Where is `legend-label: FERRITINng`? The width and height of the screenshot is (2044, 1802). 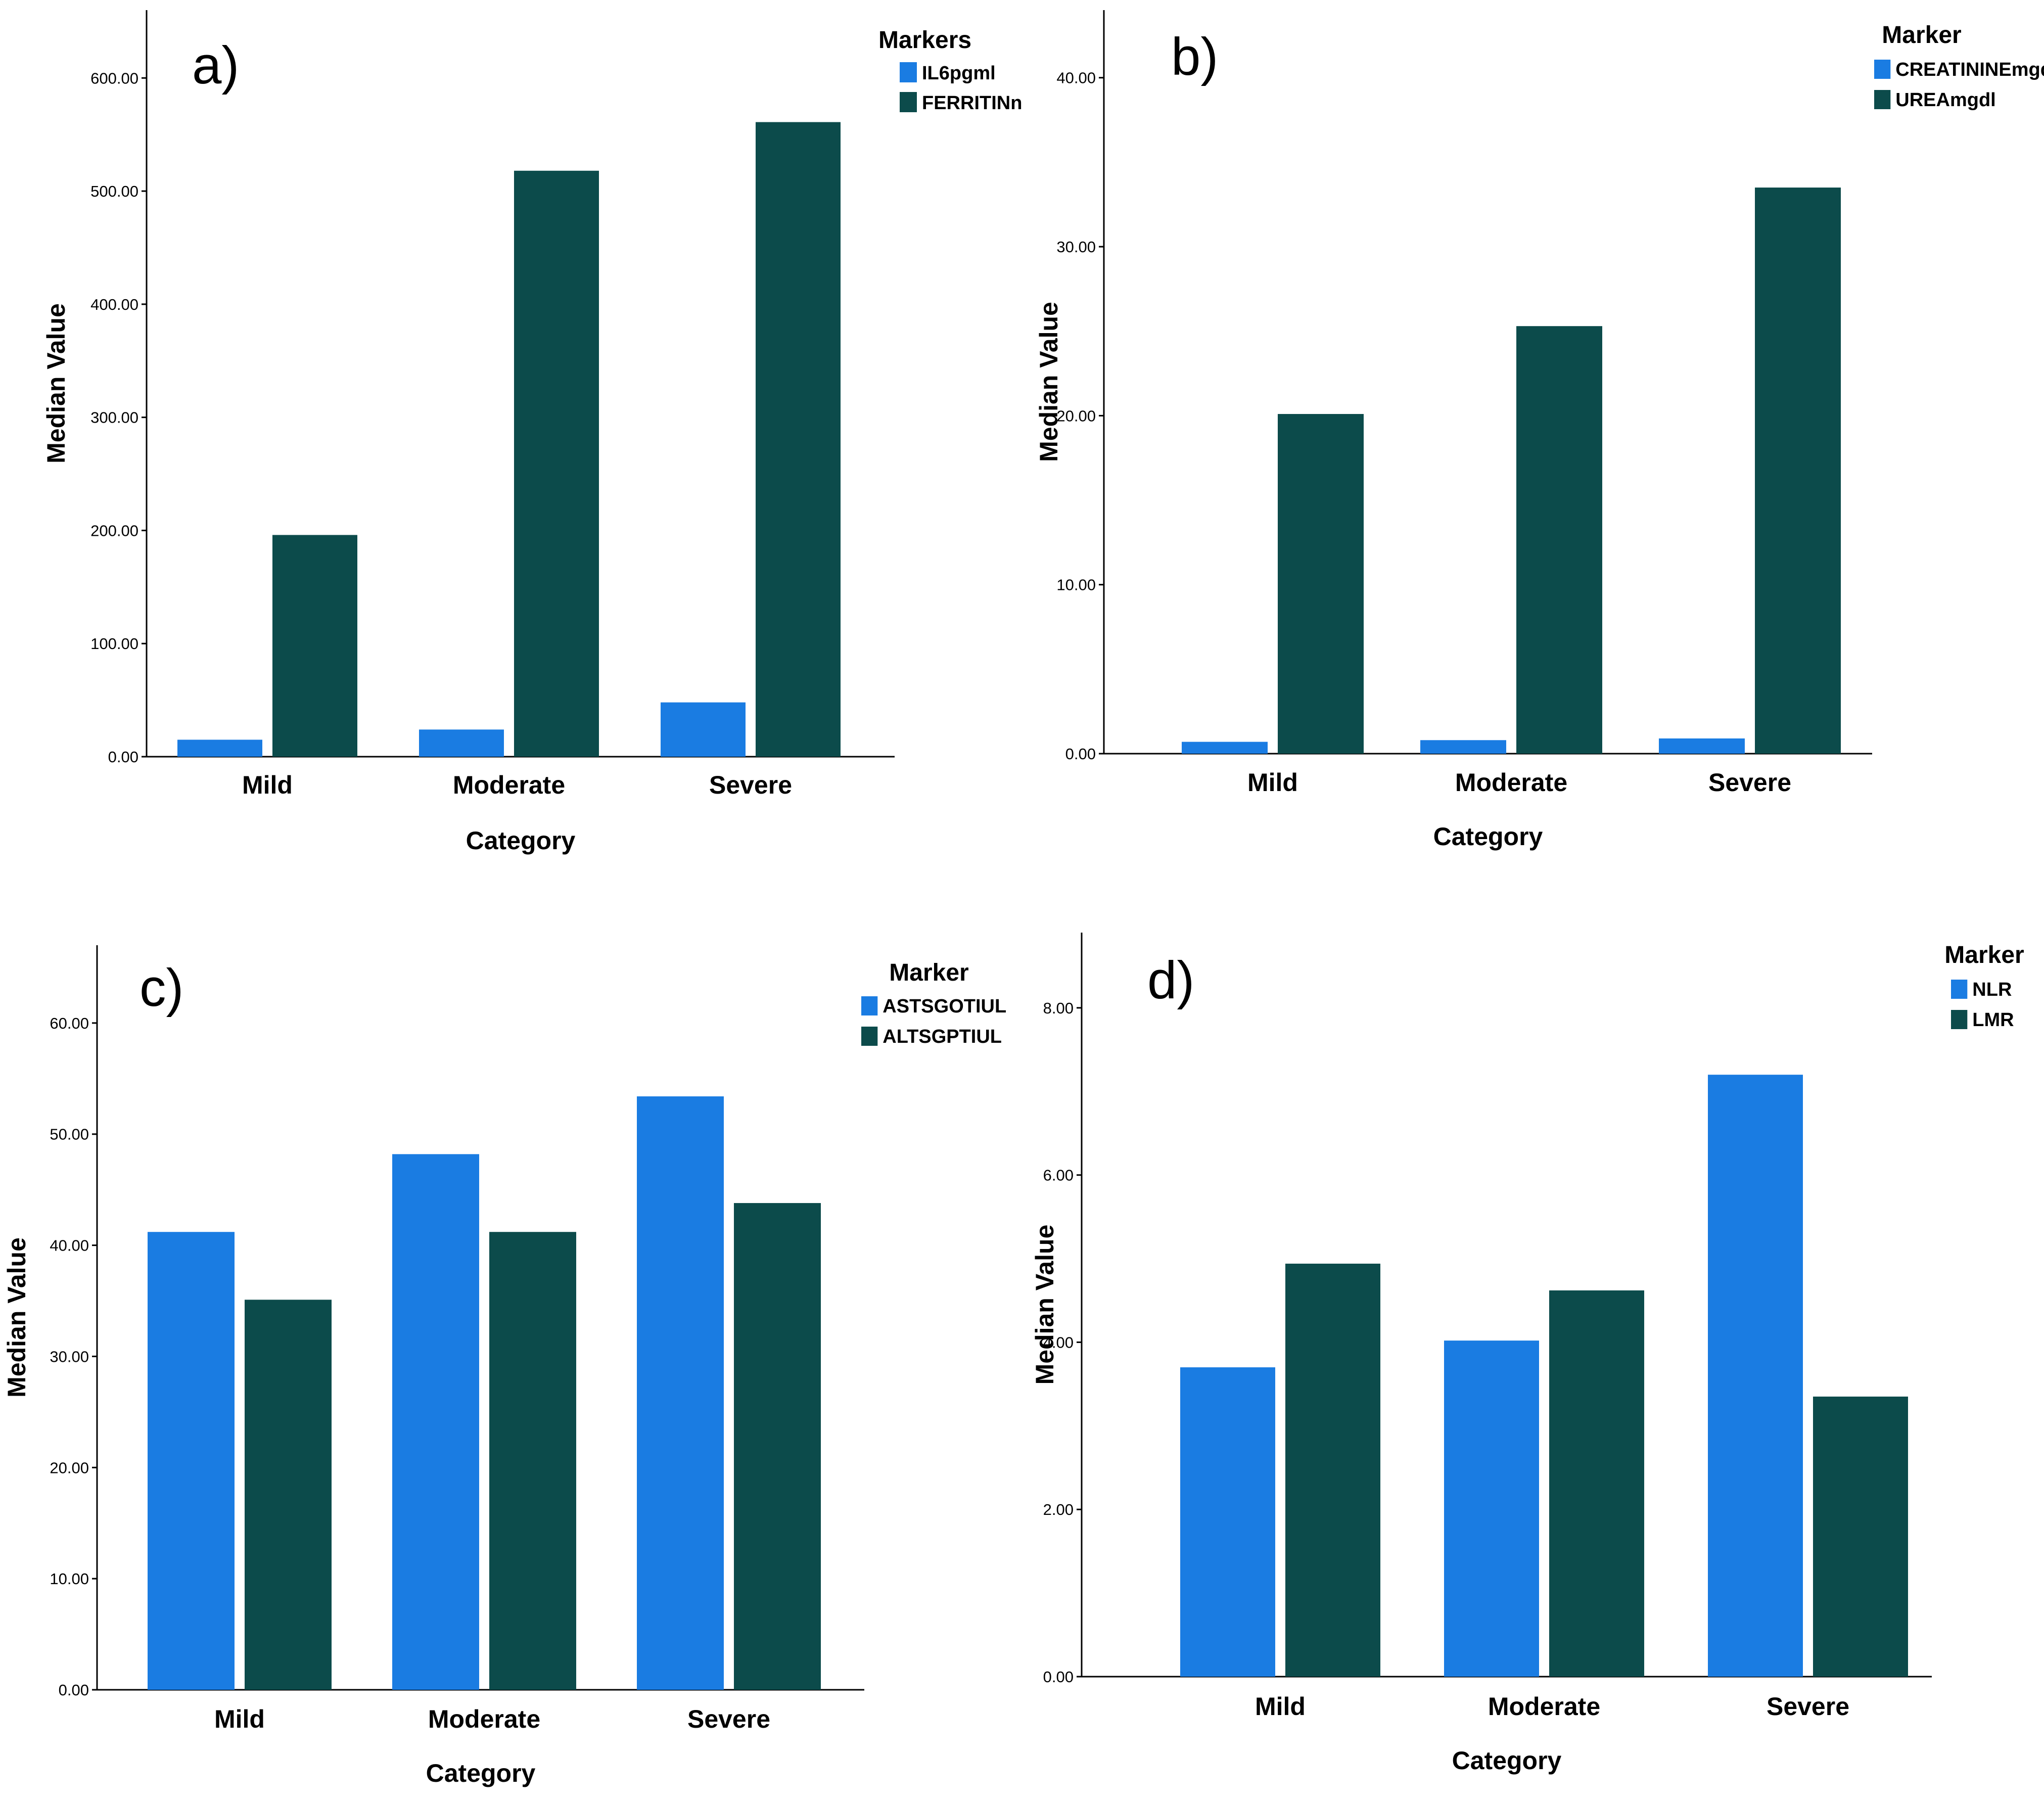 legend-label: FERRITINng is located at coordinates (972, 103).